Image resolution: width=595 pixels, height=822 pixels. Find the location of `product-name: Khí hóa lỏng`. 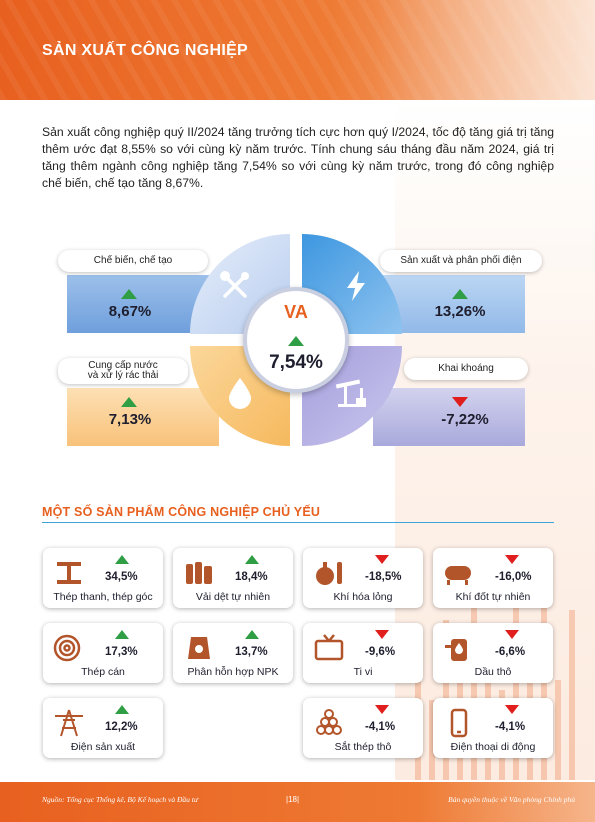

product-name: Khí hóa lỏng is located at coordinates (363, 597).